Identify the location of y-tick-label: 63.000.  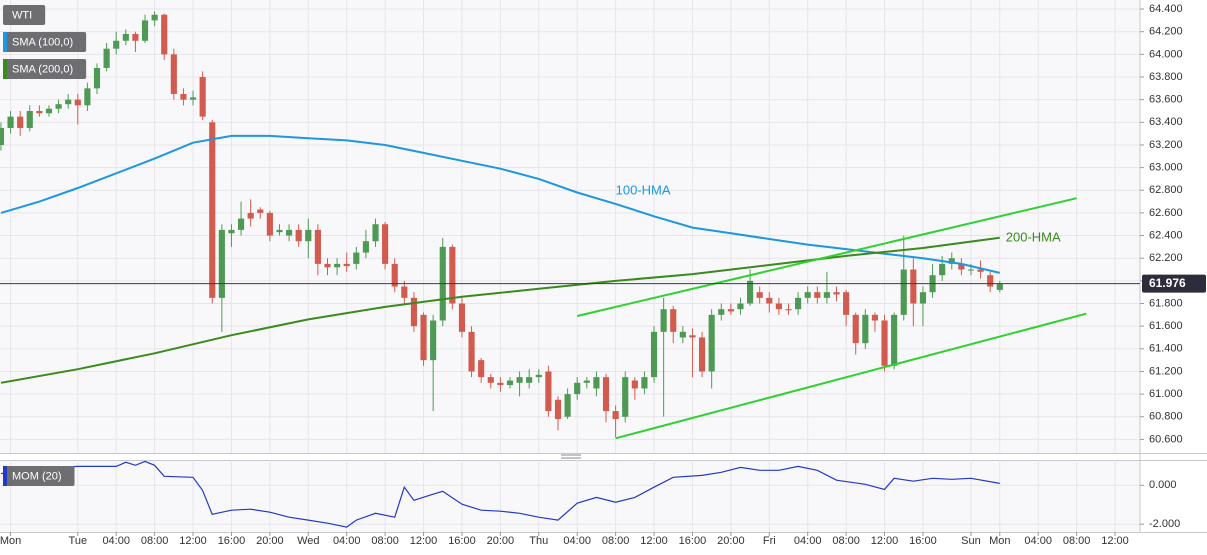
(1166, 168).